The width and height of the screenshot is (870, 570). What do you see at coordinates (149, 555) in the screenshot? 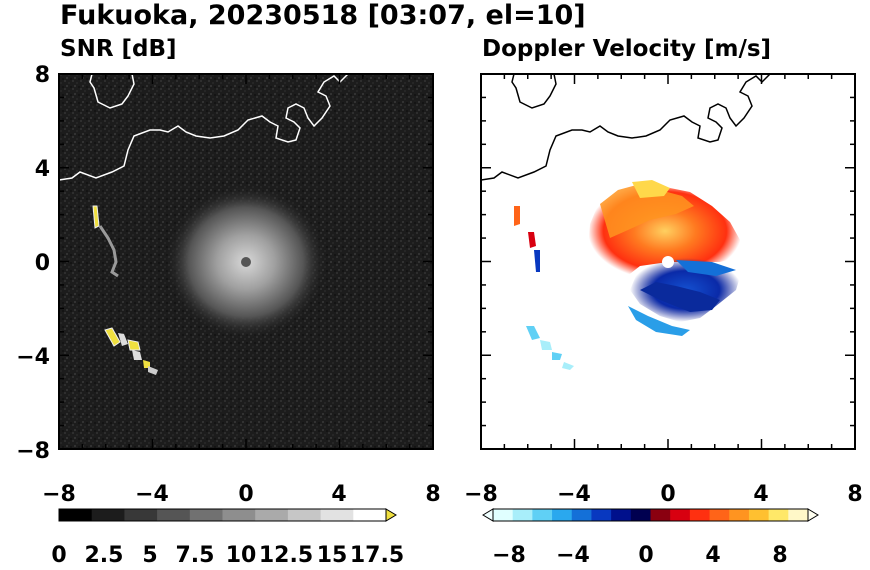
I see `snr-colorbar-label: 5` at bounding box center [149, 555].